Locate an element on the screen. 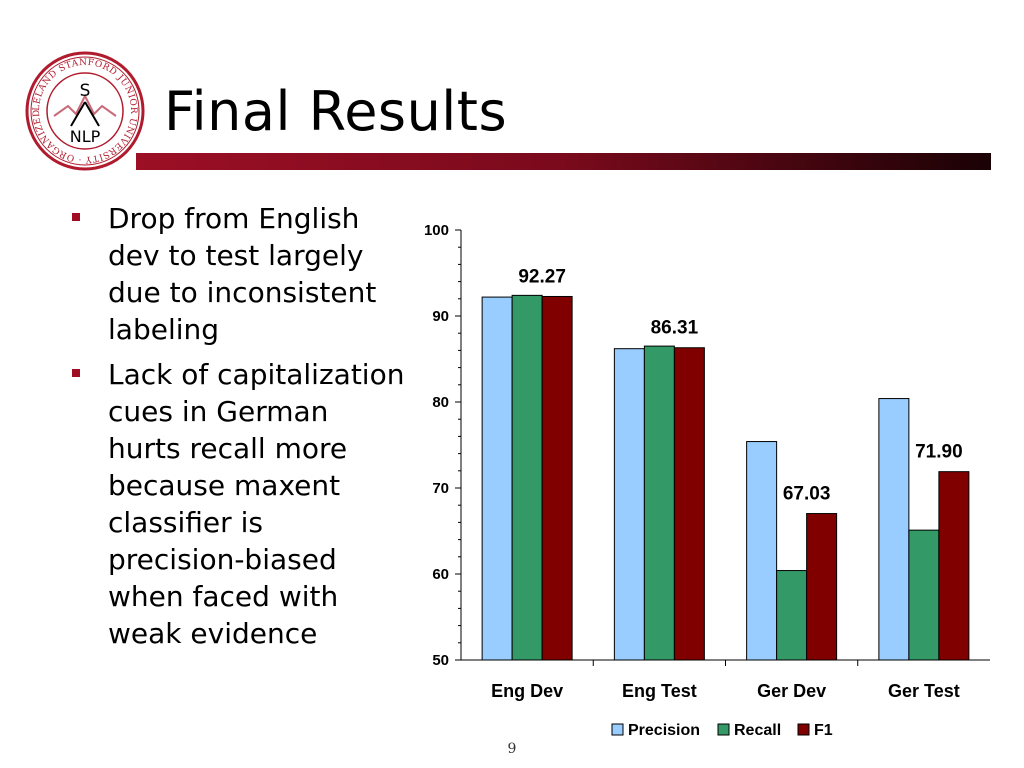  y-tick-label: 90 is located at coordinates (440, 316).